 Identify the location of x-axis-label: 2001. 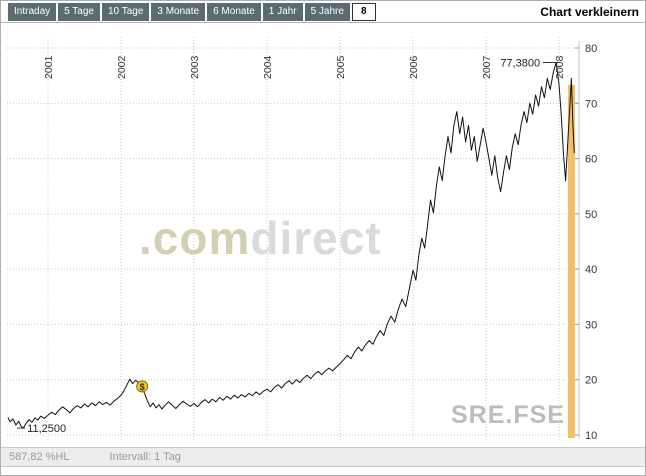
(49, 67).